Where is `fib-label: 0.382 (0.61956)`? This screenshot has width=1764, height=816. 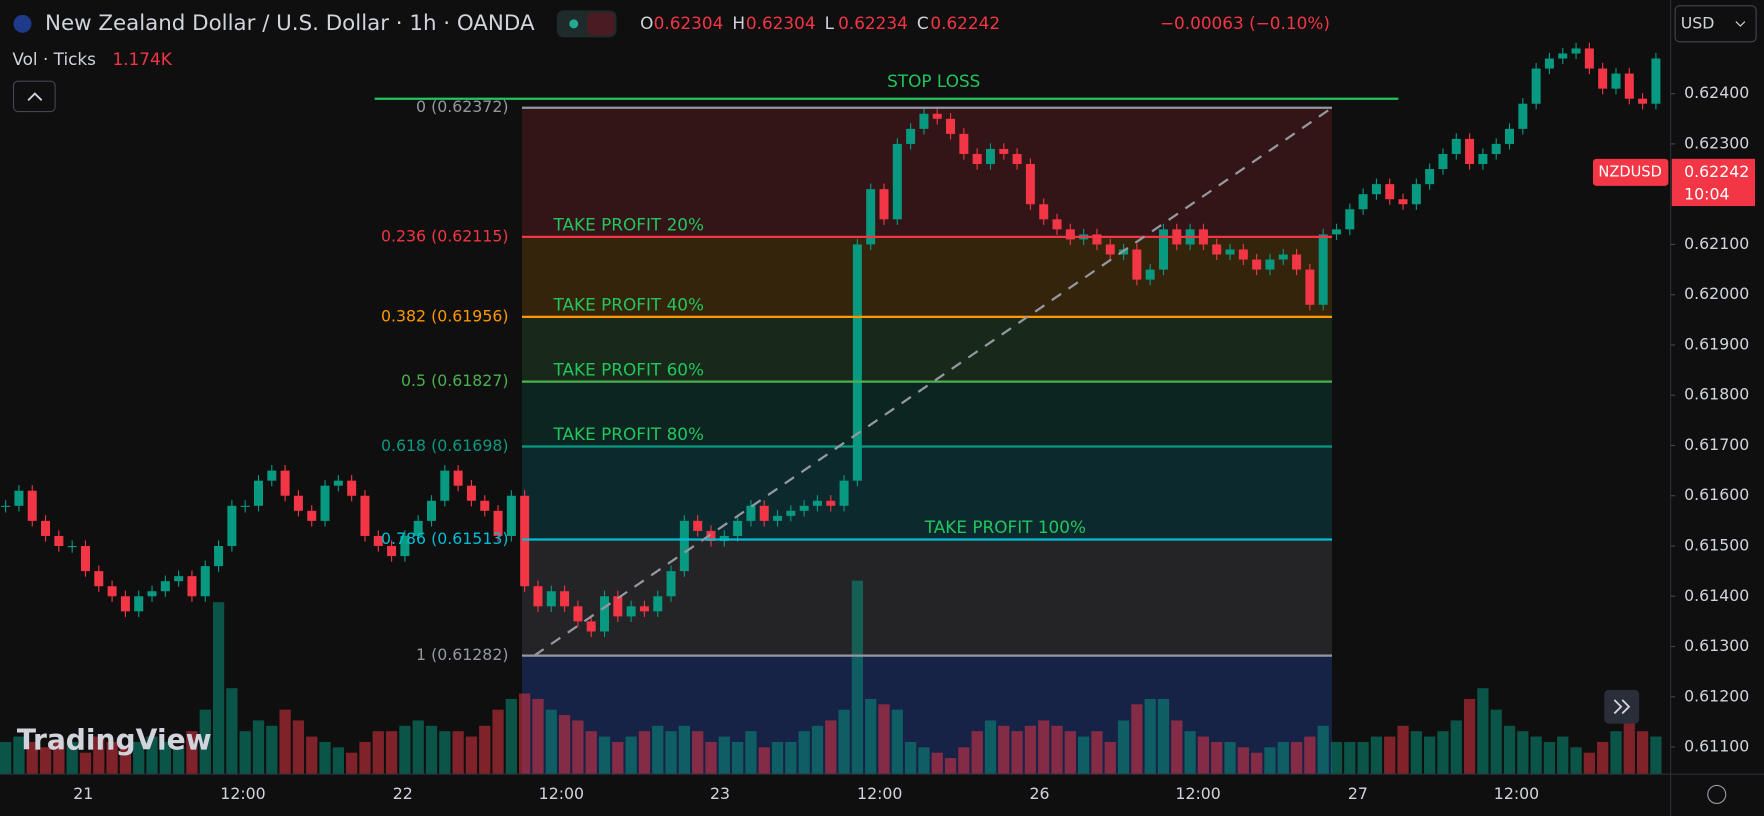
fib-label: 0.382 (0.61956) is located at coordinates (445, 315).